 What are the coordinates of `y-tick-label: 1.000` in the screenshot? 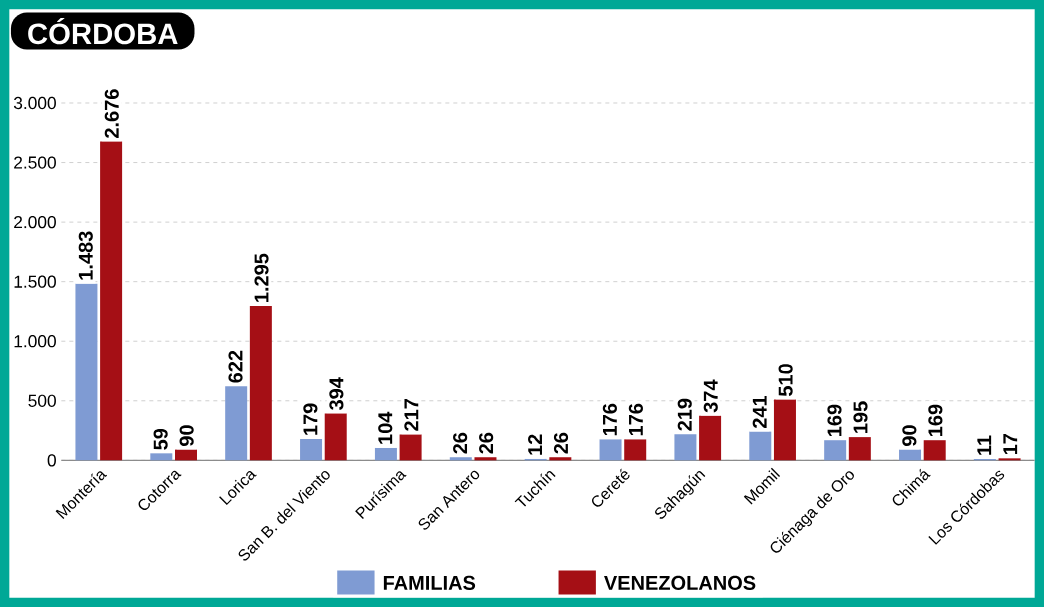 It's located at (35, 341).